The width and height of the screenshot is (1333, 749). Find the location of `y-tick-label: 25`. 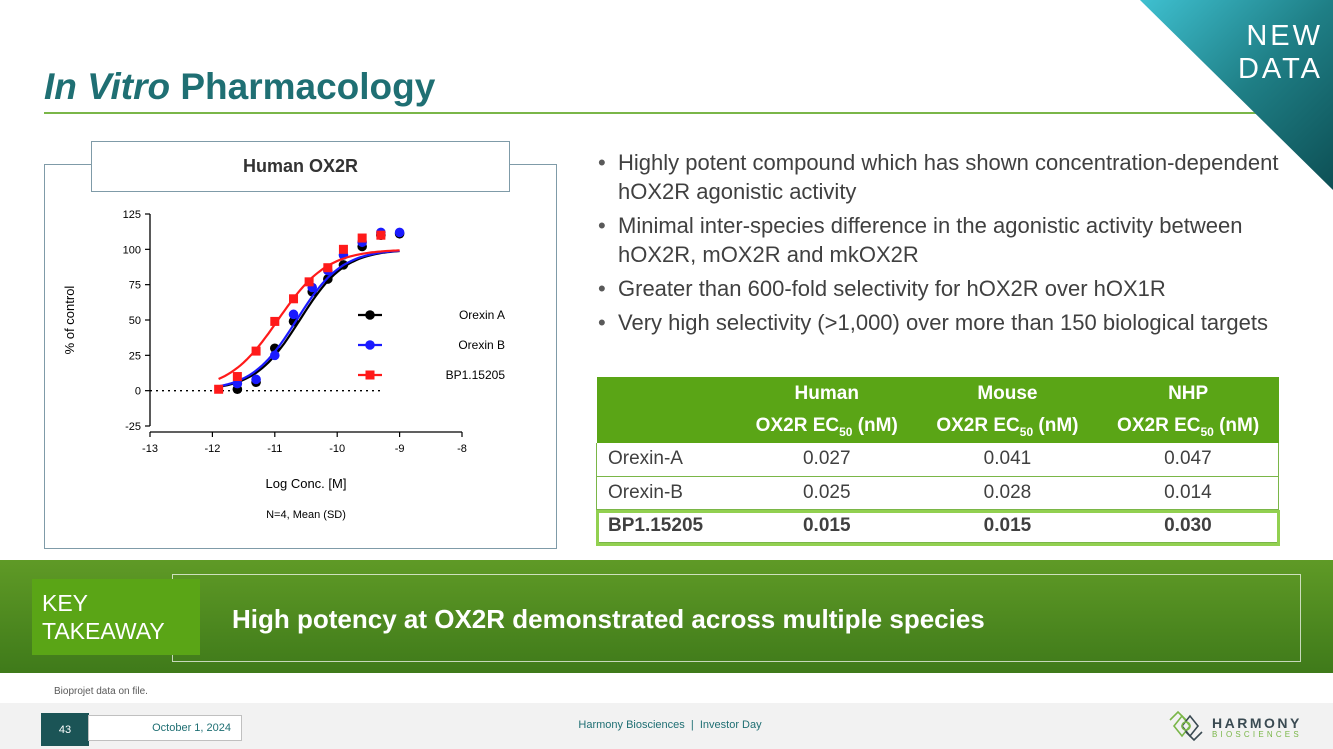

y-tick-label: 25 is located at coordinates (135, 356).